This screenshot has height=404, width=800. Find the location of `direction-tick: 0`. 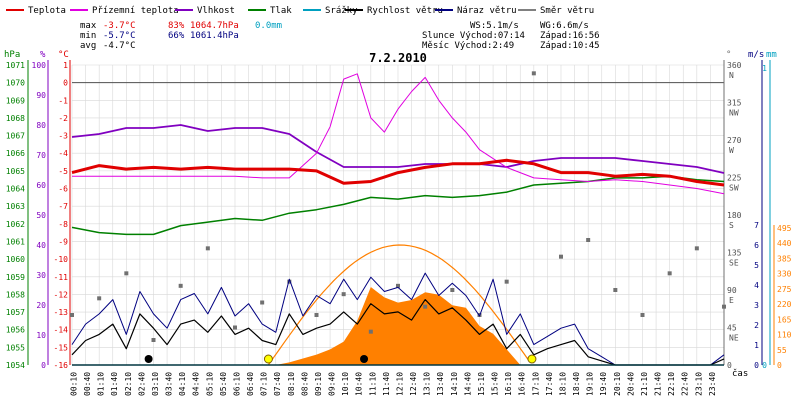

direction-tick: 0 is located at coordinates (729, 365).